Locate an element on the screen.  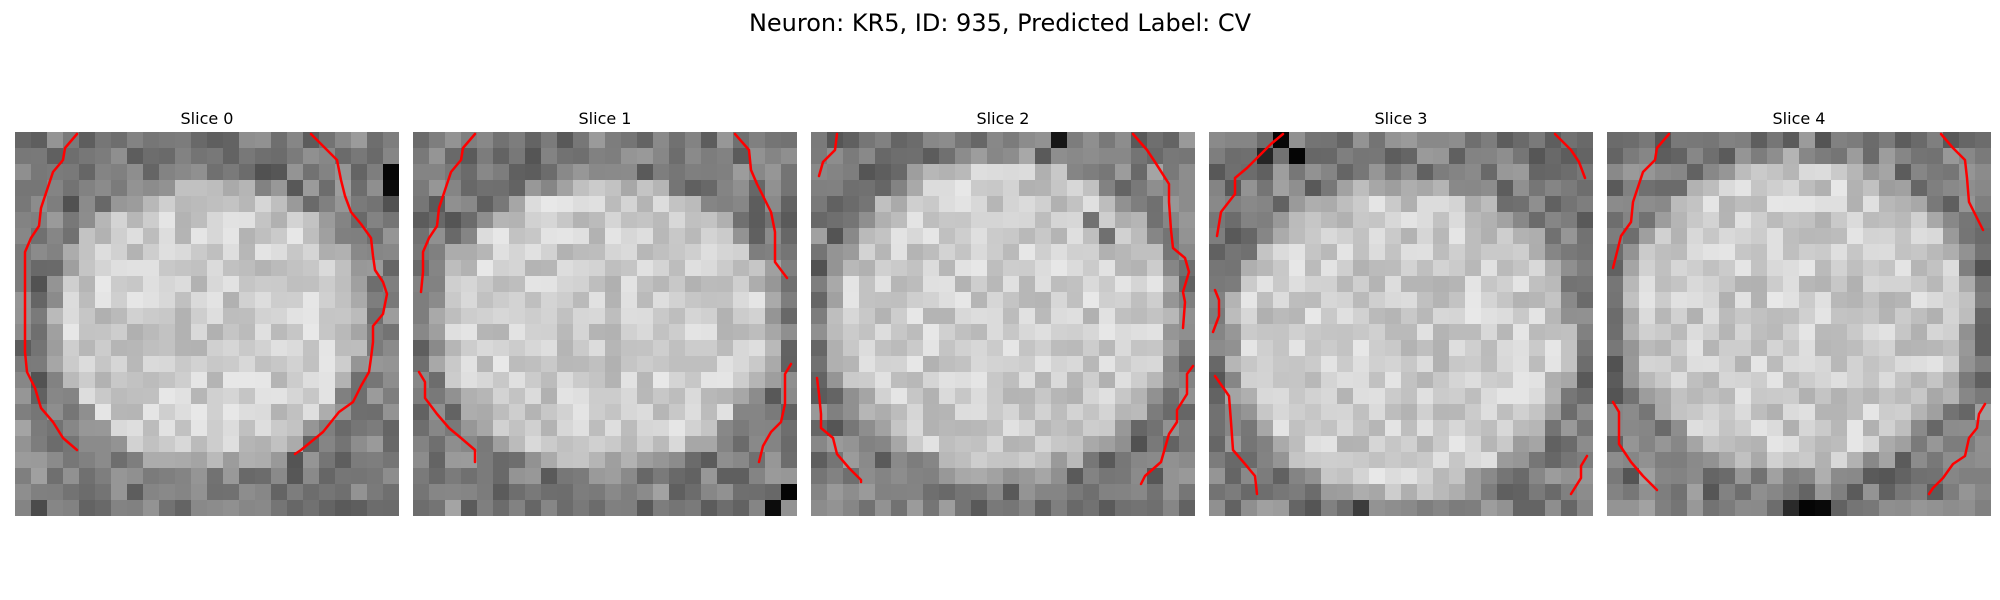
slice-panel-0: Slice 0 is located at coordinates (207, 312).